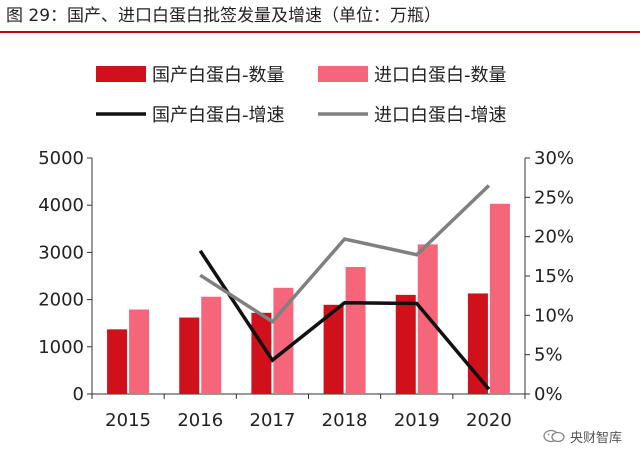  What do you see at coordinates (224, 16) in the screenshot?
I see `figure-title: 图 29：国产、进口白蛋白批签发量及增速（单位：万瓶）` at bounding box center [224, 16].